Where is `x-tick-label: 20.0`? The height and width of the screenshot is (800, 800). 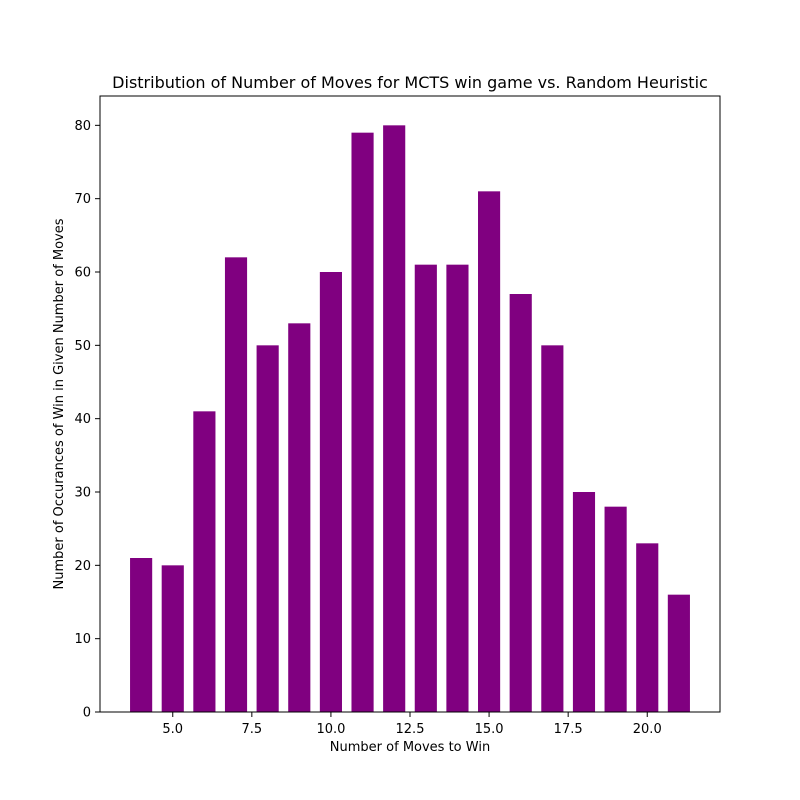
x-tick-label: 20.0 is located at coordinates (647, 729).